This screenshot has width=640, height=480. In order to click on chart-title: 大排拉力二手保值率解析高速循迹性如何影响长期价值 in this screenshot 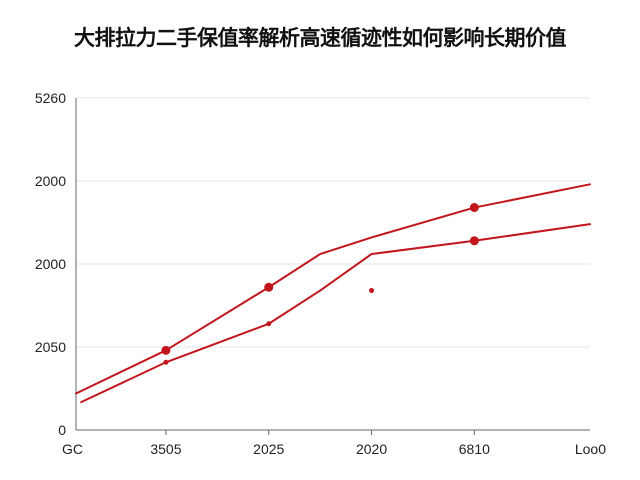, I will do `click(320, 38)`.